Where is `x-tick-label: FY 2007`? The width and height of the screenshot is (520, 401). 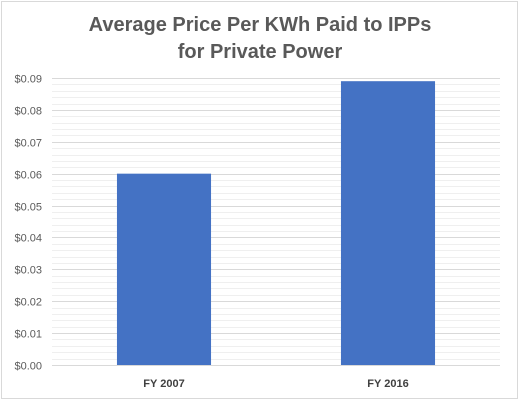 x-tick-label: FY 2007 is located at coordinates (163, 384).